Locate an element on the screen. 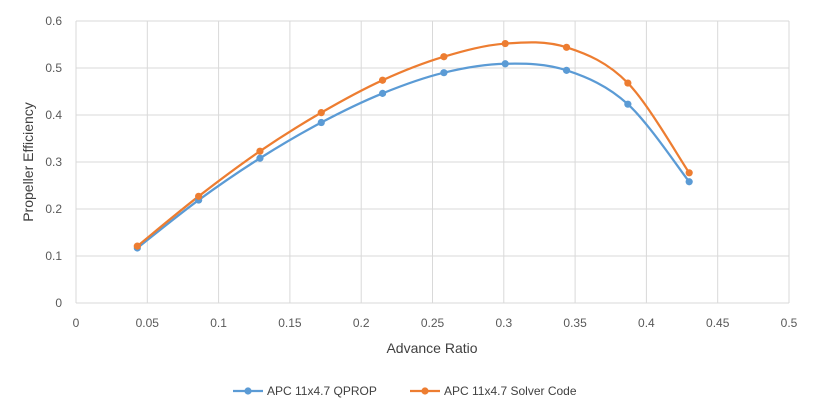 This screenshot has width=820, height=418. x-tick-label: 0.4 is located at coordinates (646, 323).